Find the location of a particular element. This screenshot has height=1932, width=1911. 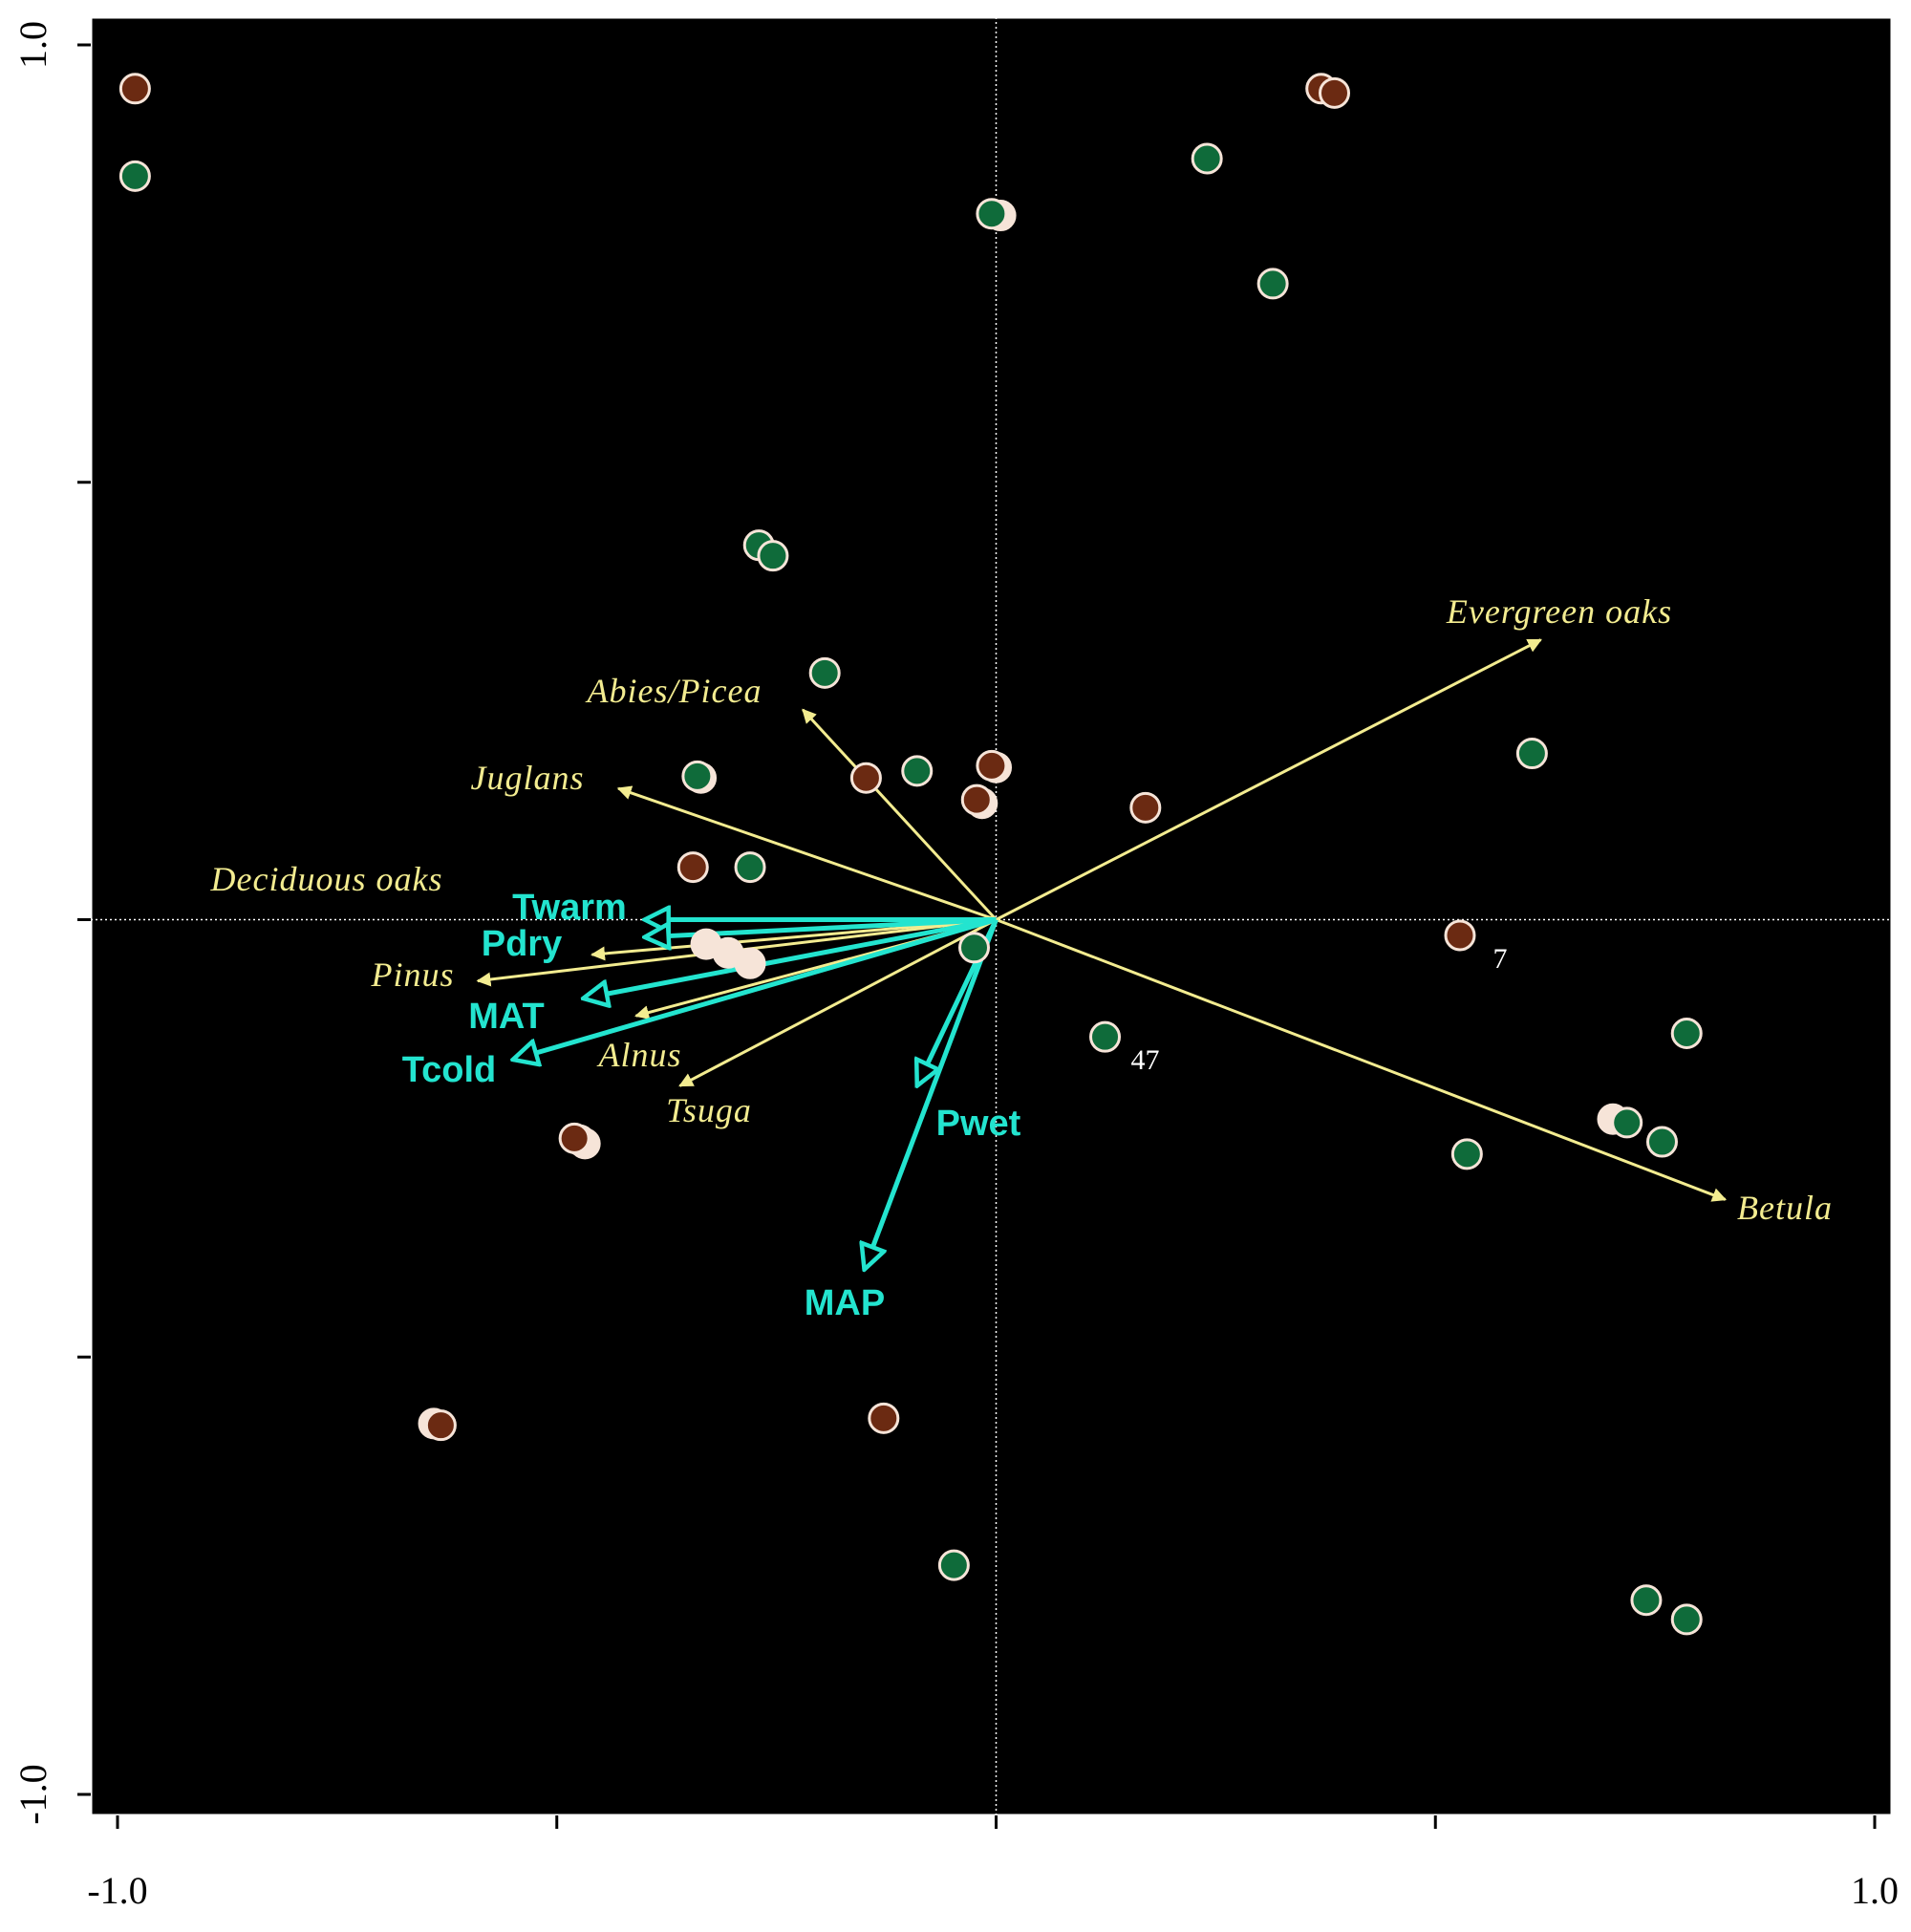

env-label: Pwet is located at coordinates (978, 1124).